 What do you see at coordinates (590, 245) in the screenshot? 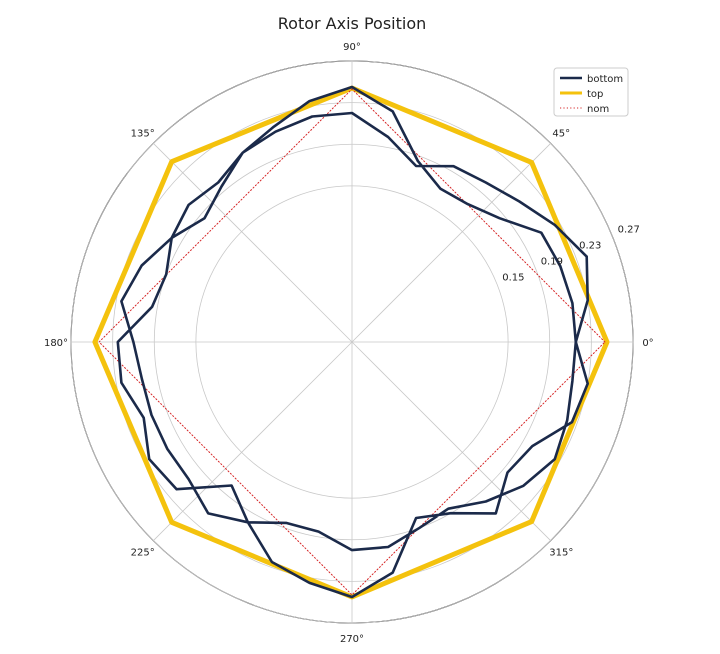
I see `radial-tick-label: 0.23` at bounding box center [590, 245].